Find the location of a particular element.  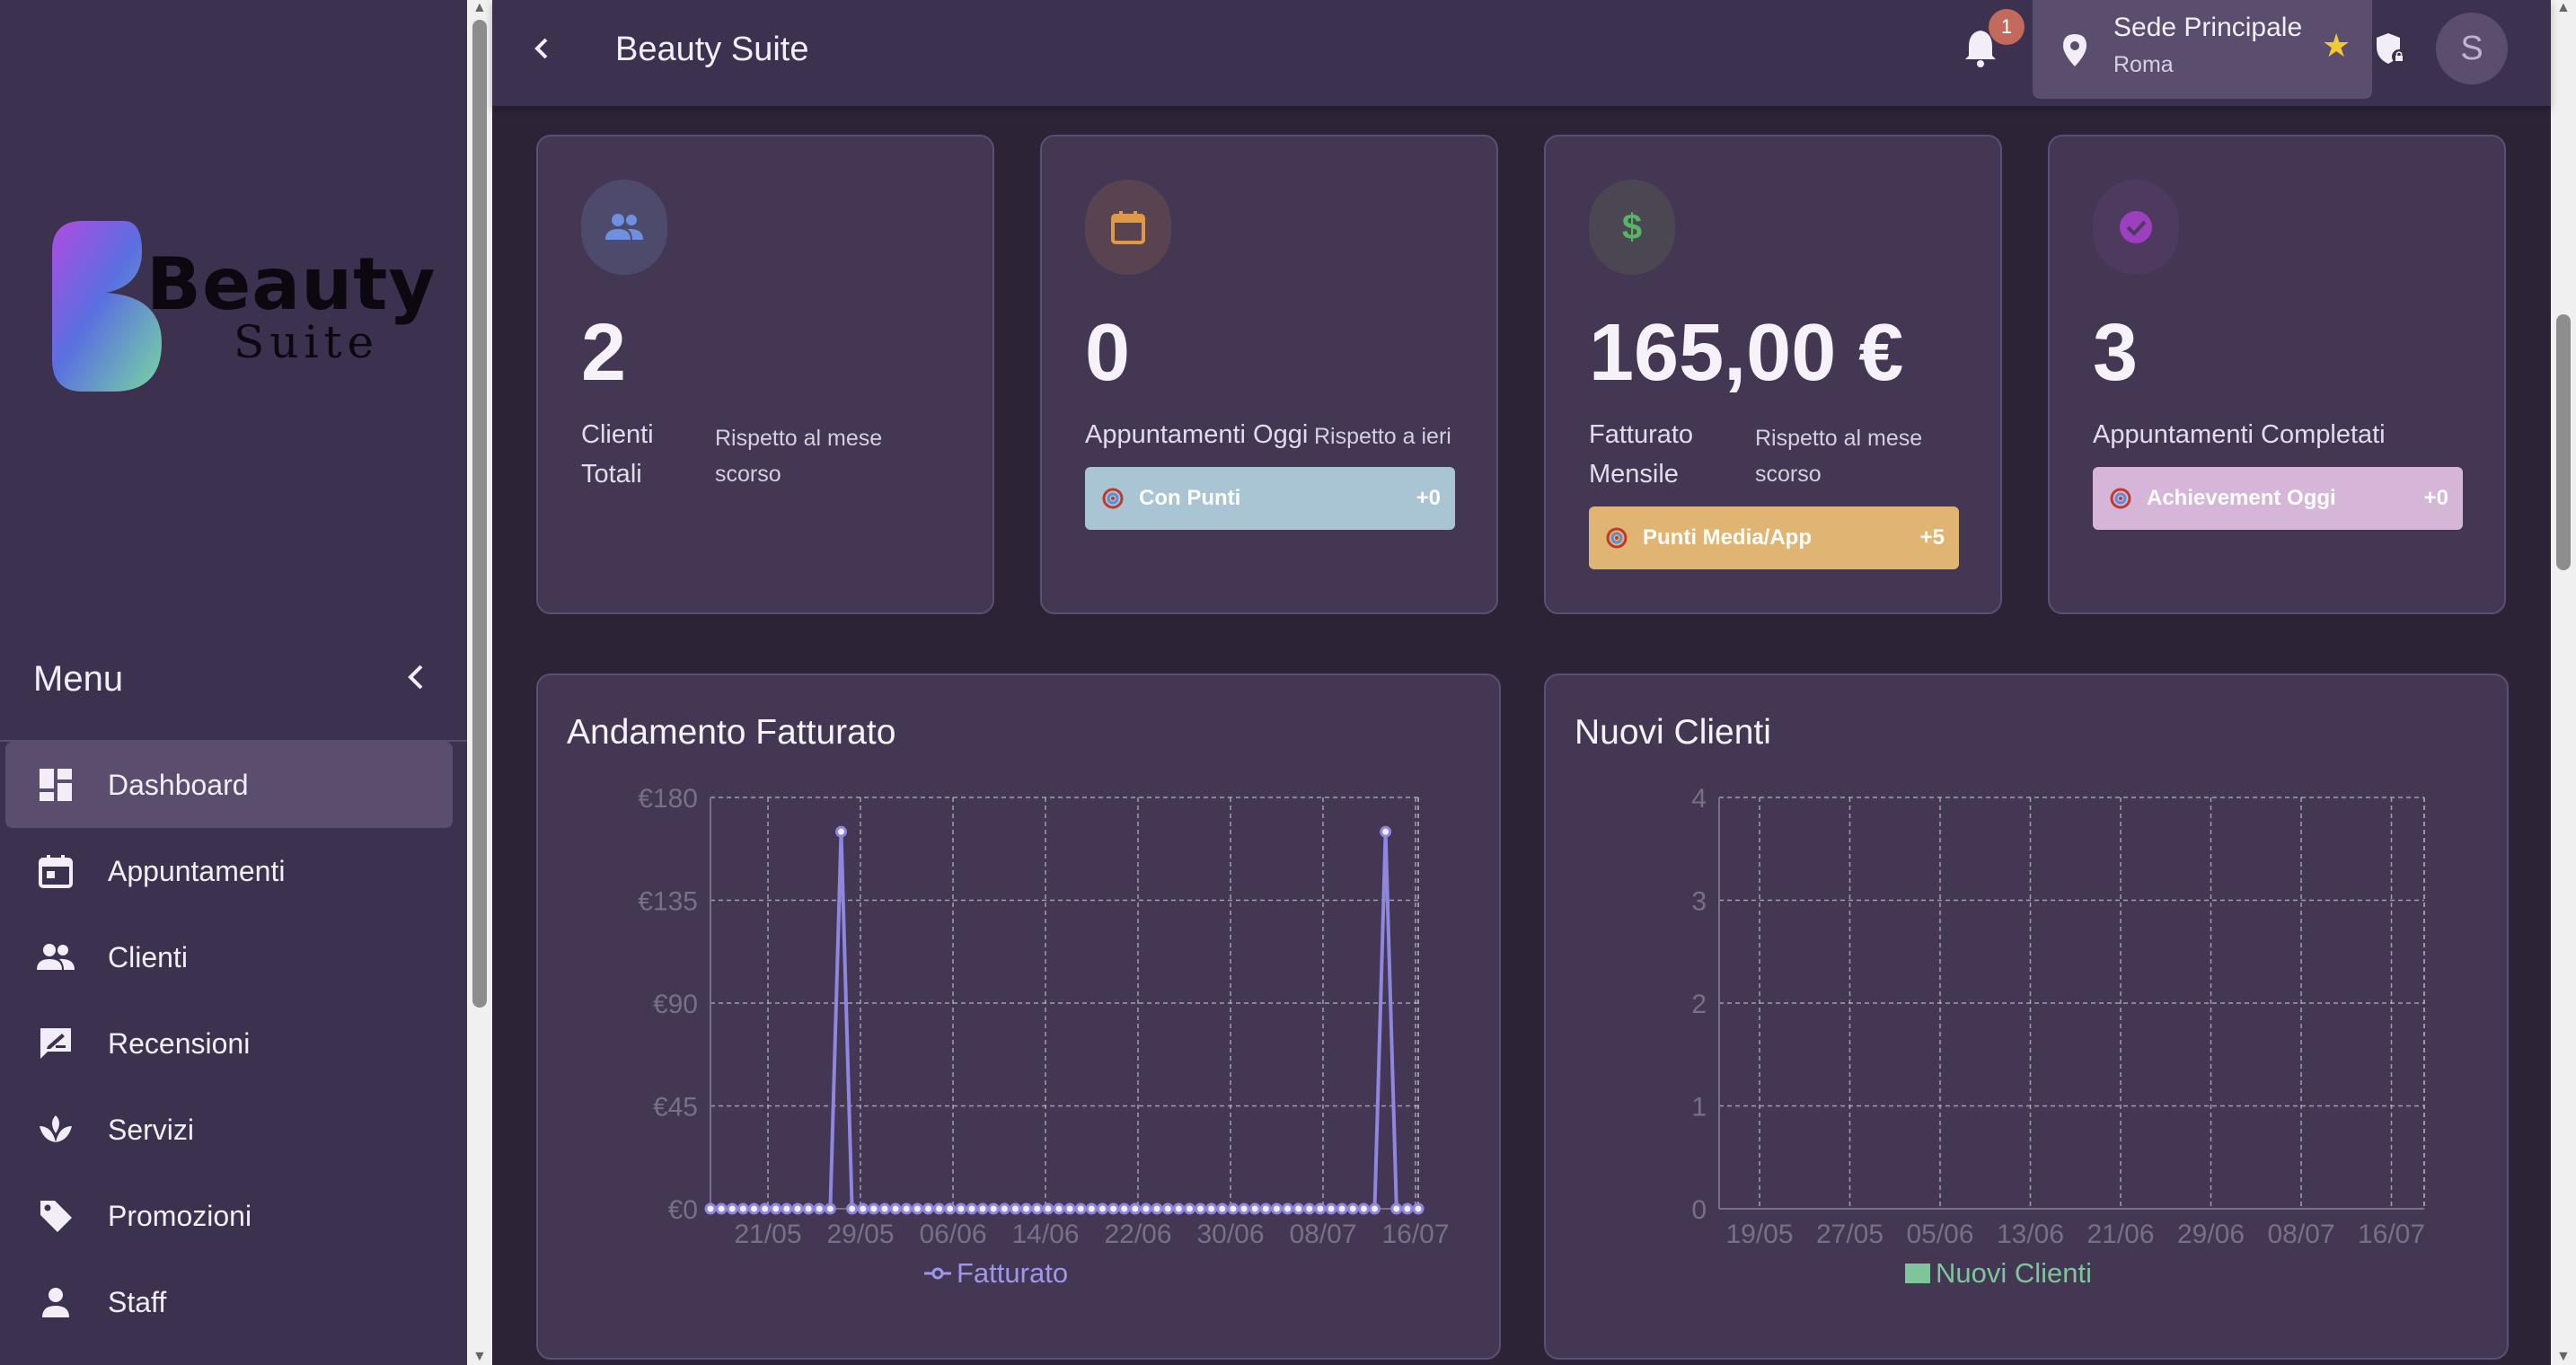

chart-legend: Nuovi Clienti is located at coordinates (1999, 1273).